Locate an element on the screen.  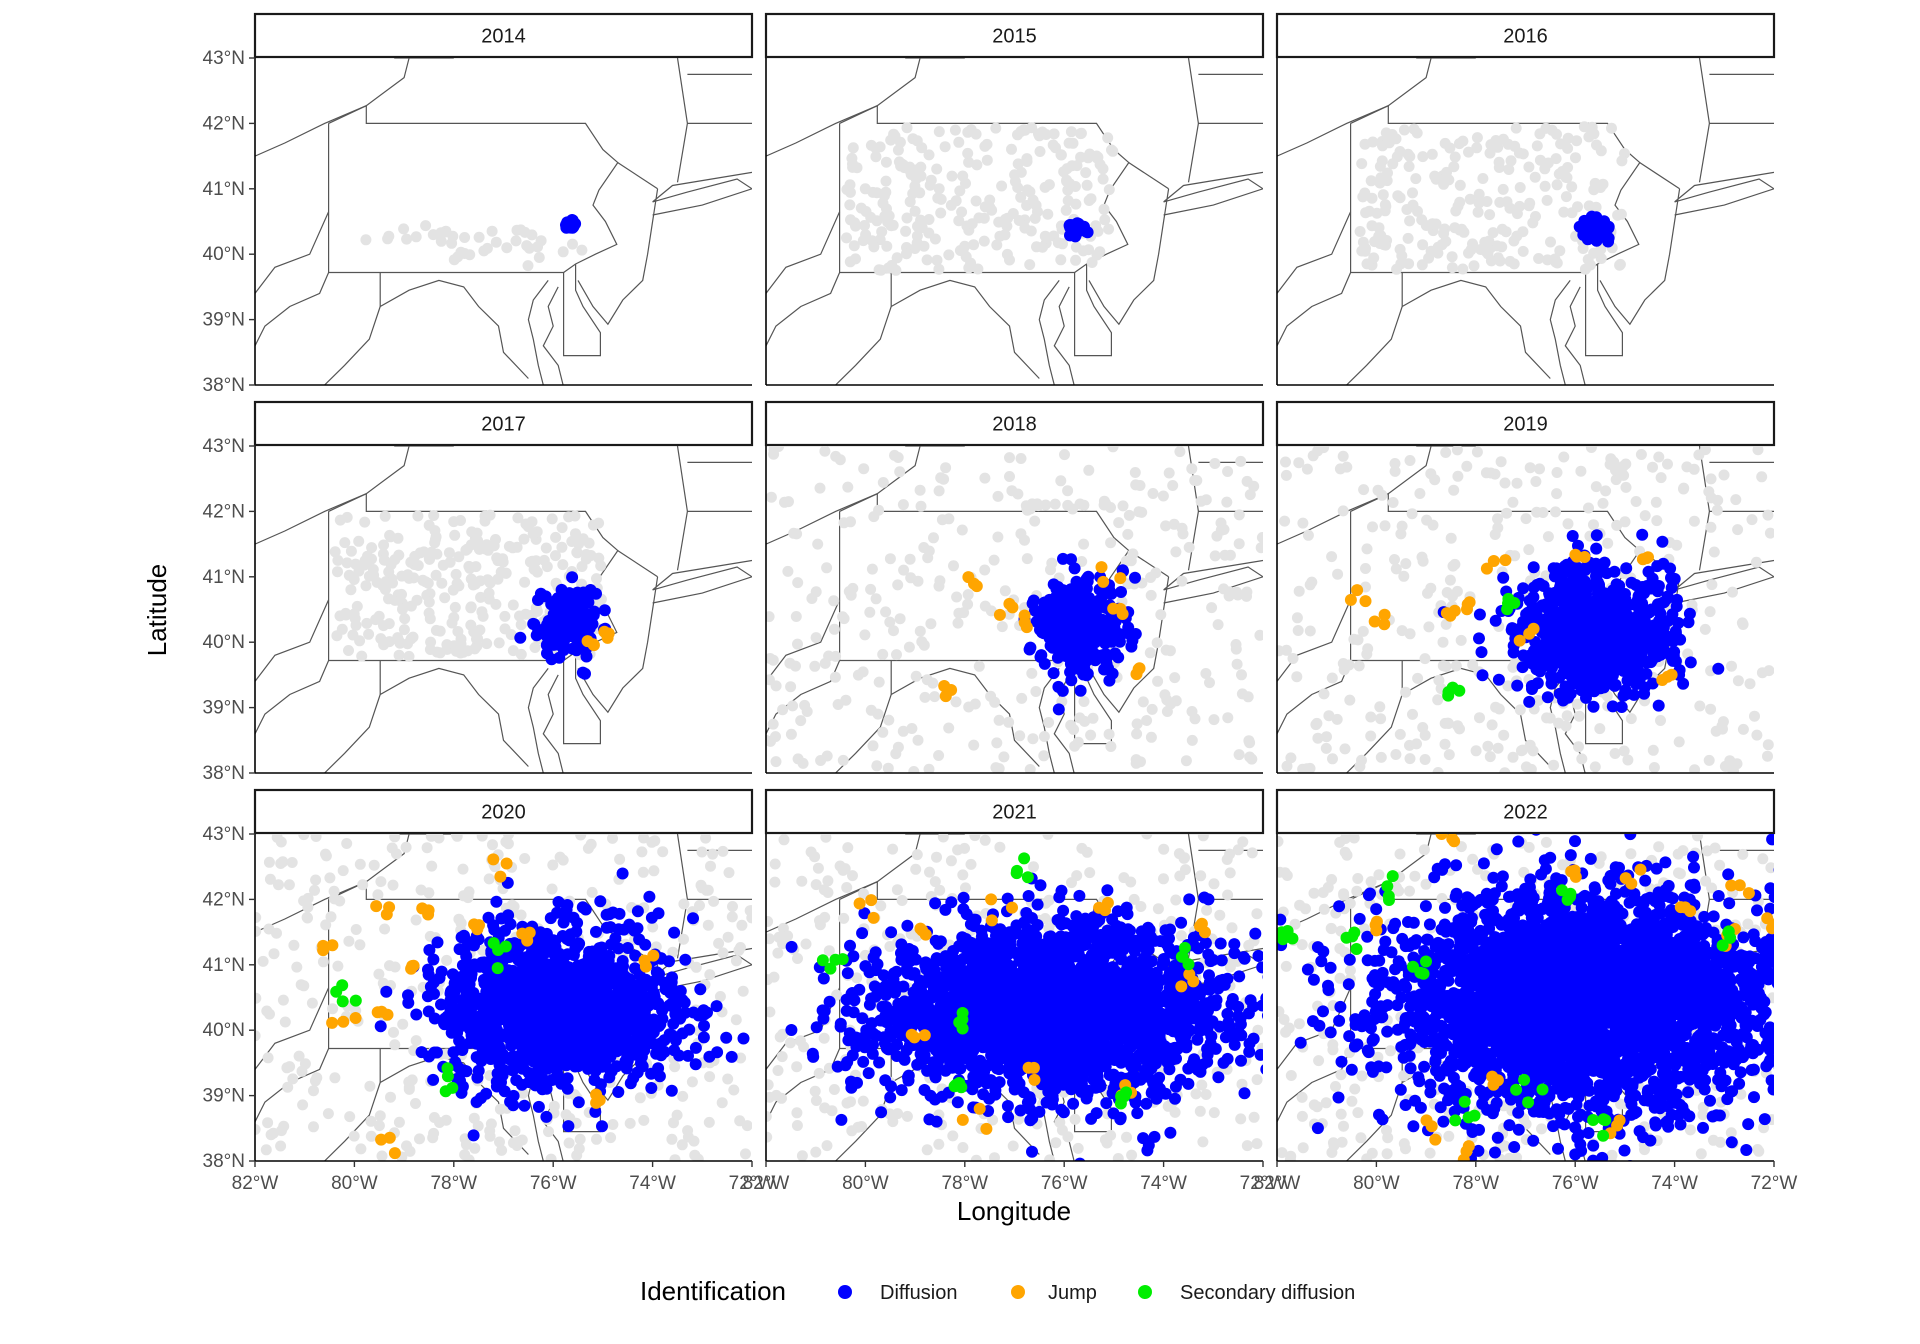
jump-point is located at coordinates (1120, 578).